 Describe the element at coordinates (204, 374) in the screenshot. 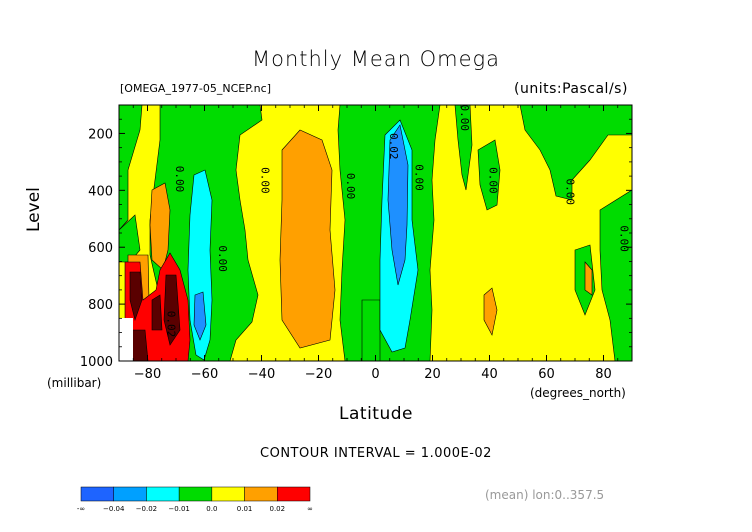

I see `x-tick-label: −60` at that location.